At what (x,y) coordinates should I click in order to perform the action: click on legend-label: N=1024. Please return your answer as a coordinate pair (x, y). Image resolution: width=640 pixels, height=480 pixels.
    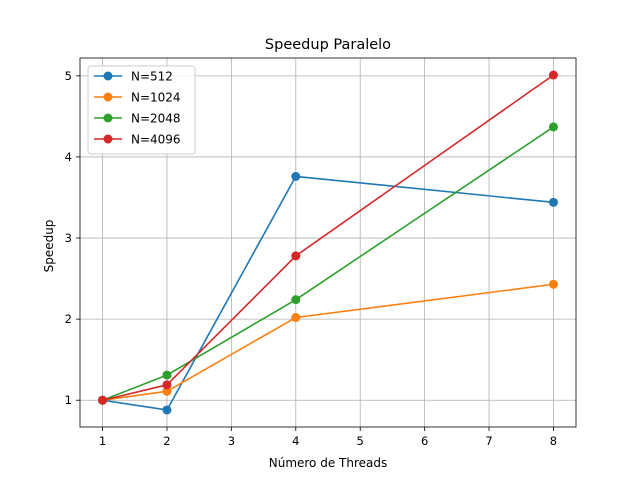
    Looking at the image, I should click on (156, 98).